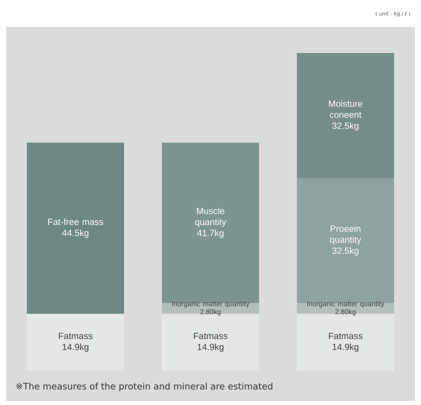  I want to click on text: ※The measures of the protein and mineral are estimated, so click(144, 387).